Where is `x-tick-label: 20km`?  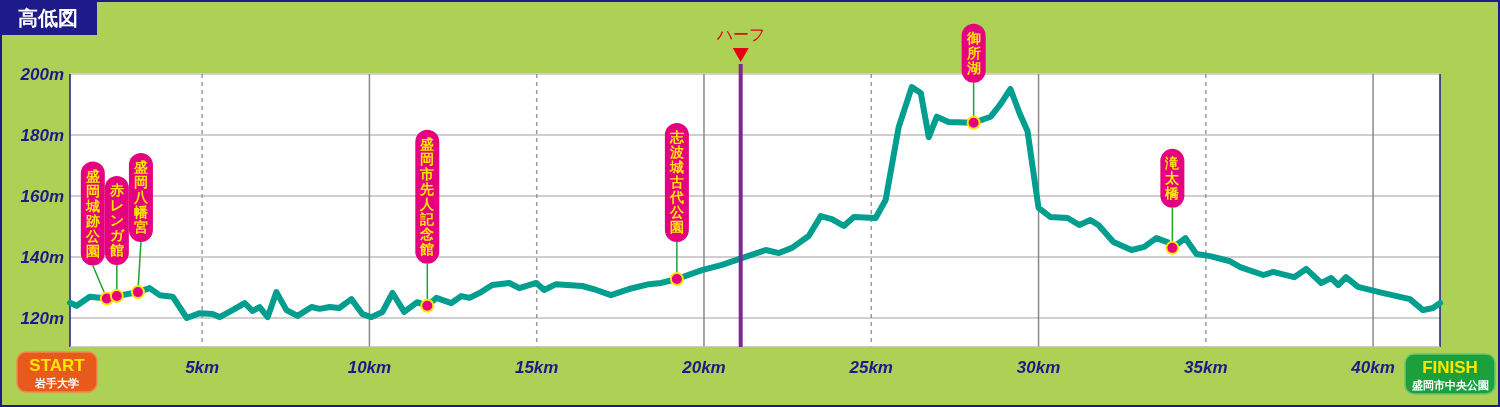 x-tick-label: 20km is located at coordinates (703, 367).